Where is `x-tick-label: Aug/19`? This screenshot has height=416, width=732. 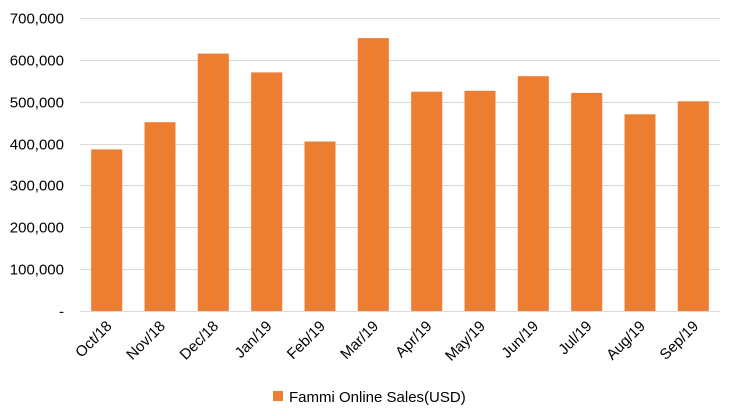
x-tick-label: Aug/19 is located at coordinates (626, 341).